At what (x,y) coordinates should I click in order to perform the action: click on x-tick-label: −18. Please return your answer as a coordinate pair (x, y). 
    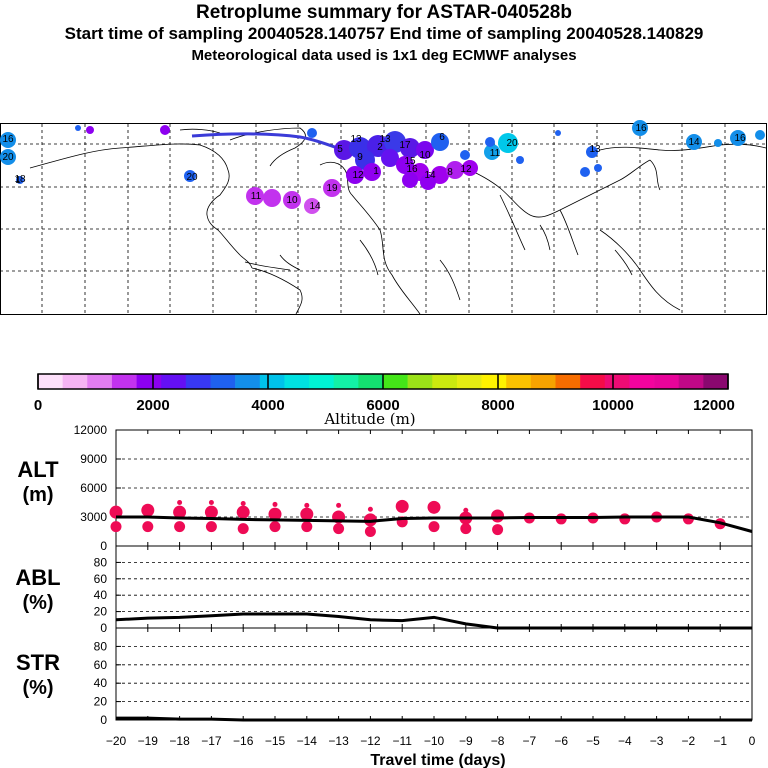
    Looking at the image, I should click on (179, 741).